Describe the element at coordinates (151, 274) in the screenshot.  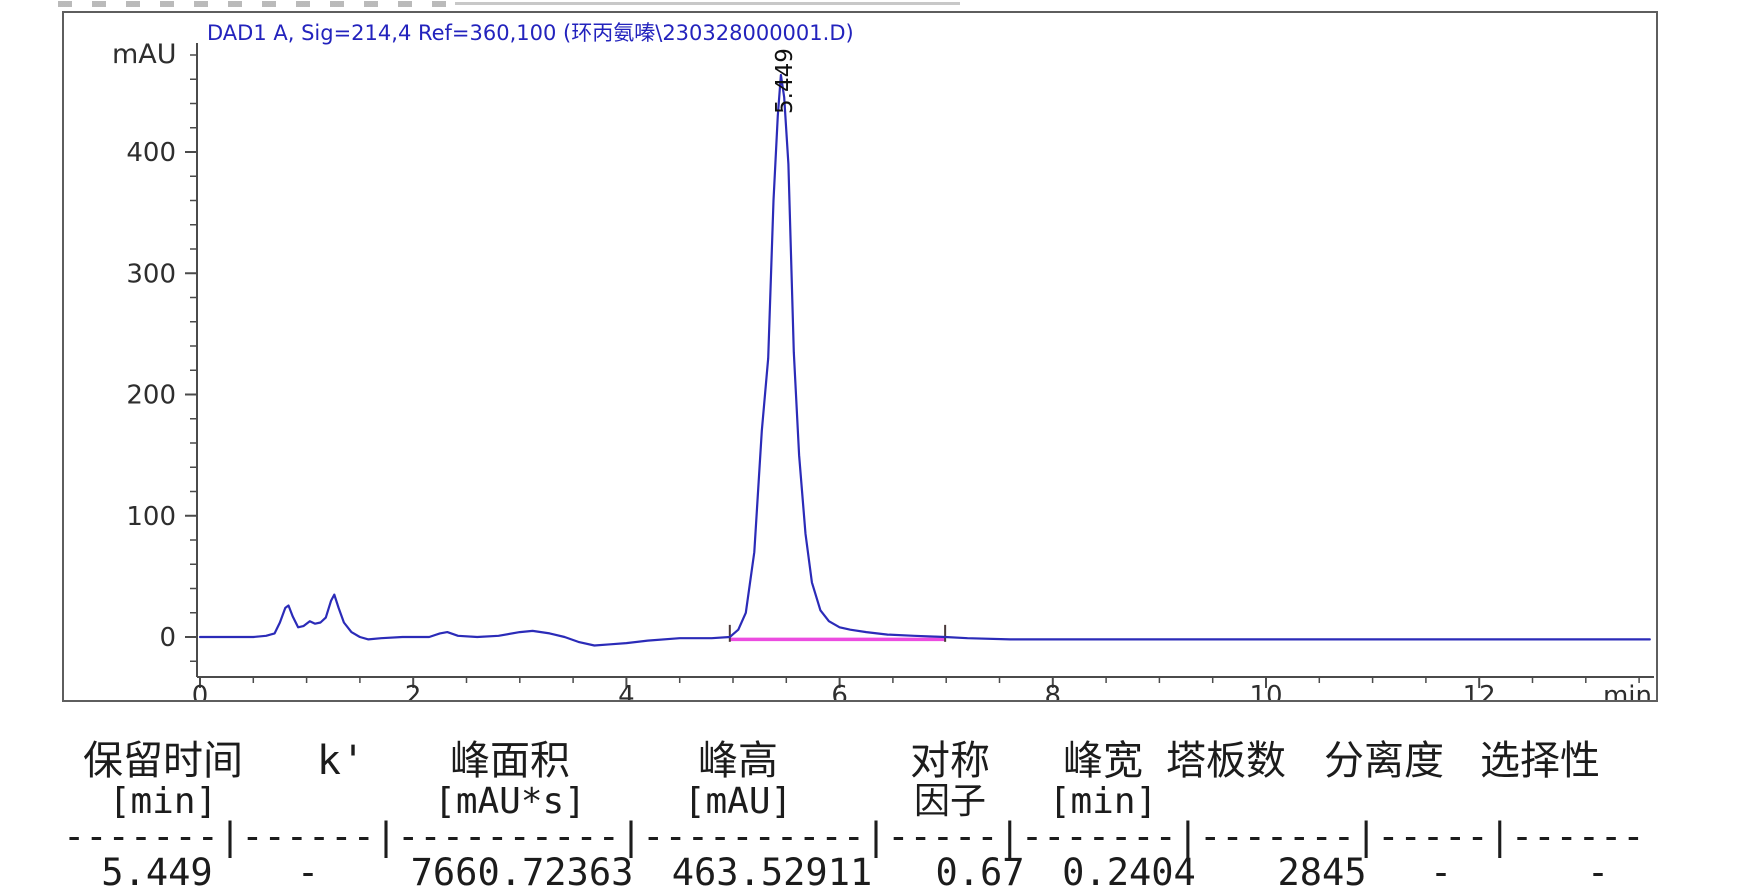
I see `svg-text: 300` at that location.